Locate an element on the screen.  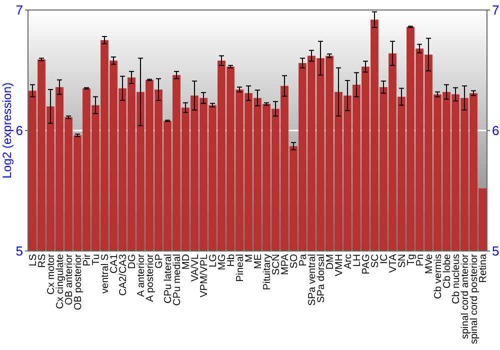
x-tick-label: SO is located at coordinates (294, 261).